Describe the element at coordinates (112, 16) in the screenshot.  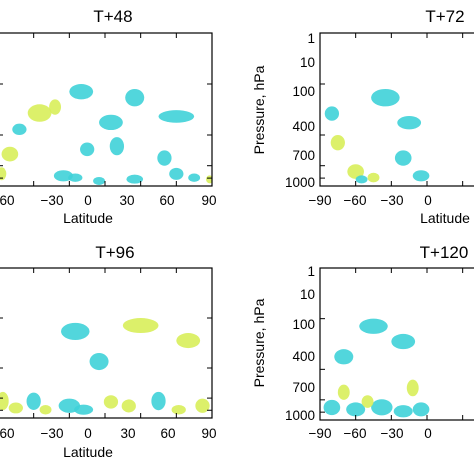
I see `panel-title: T+48` at that location.